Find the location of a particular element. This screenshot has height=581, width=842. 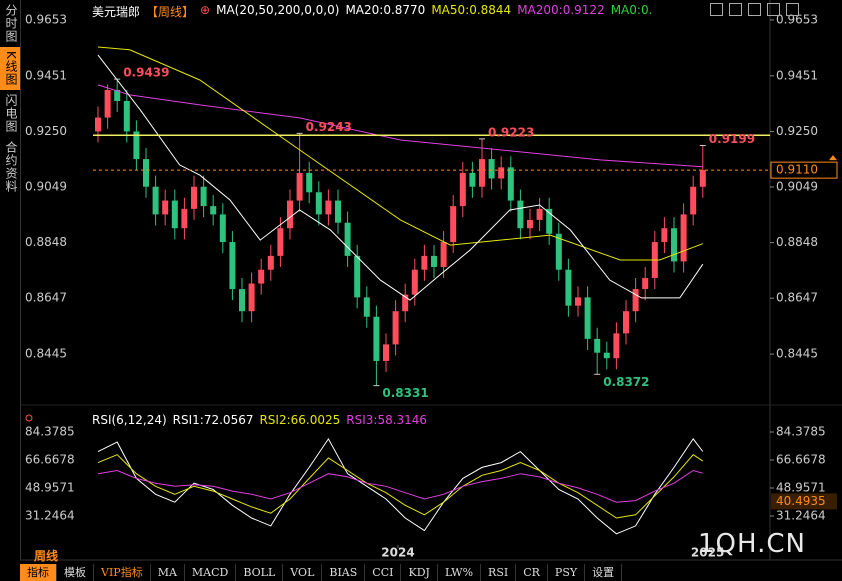

y-tick-label: 0.9653 is located at coordinates (46, 19).